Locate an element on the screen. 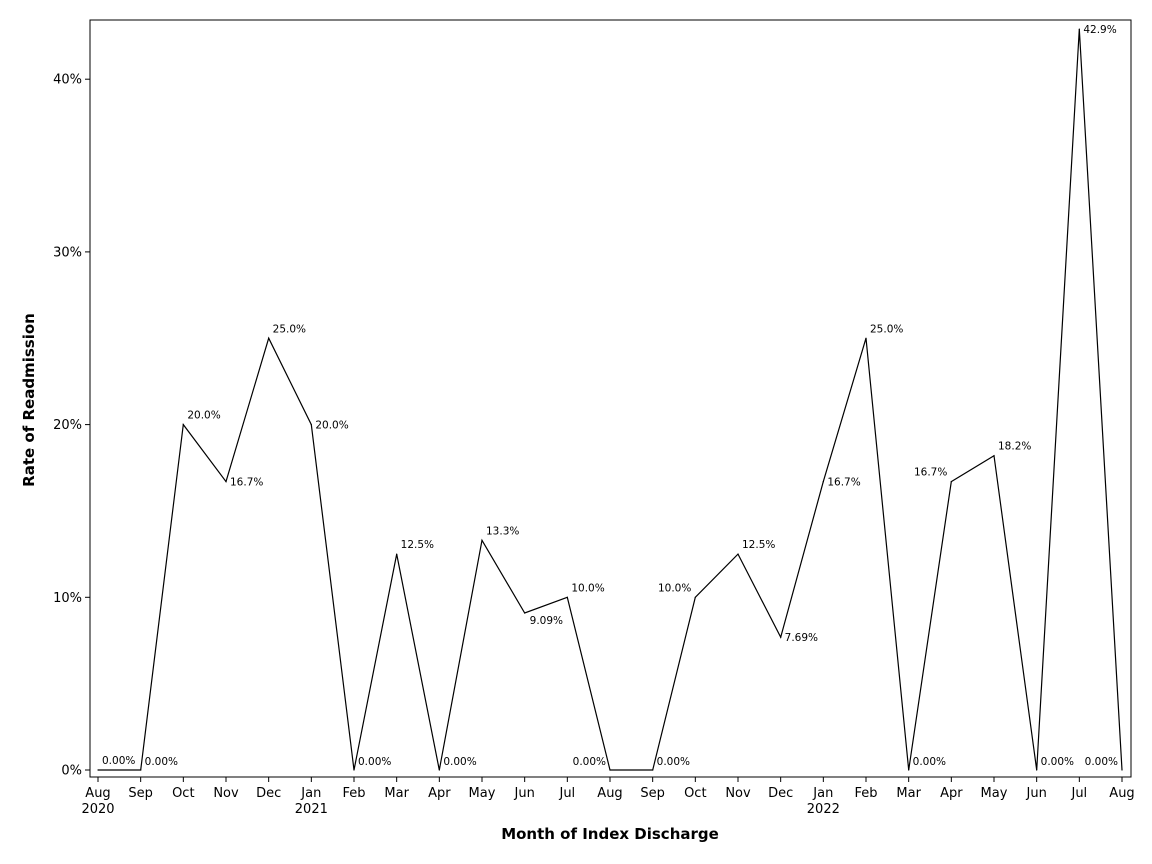 The height and width of the screenshot is (864, 1152). y-axis: 0% 10% 20% 30% 40% is located at coordinates (71, 426).